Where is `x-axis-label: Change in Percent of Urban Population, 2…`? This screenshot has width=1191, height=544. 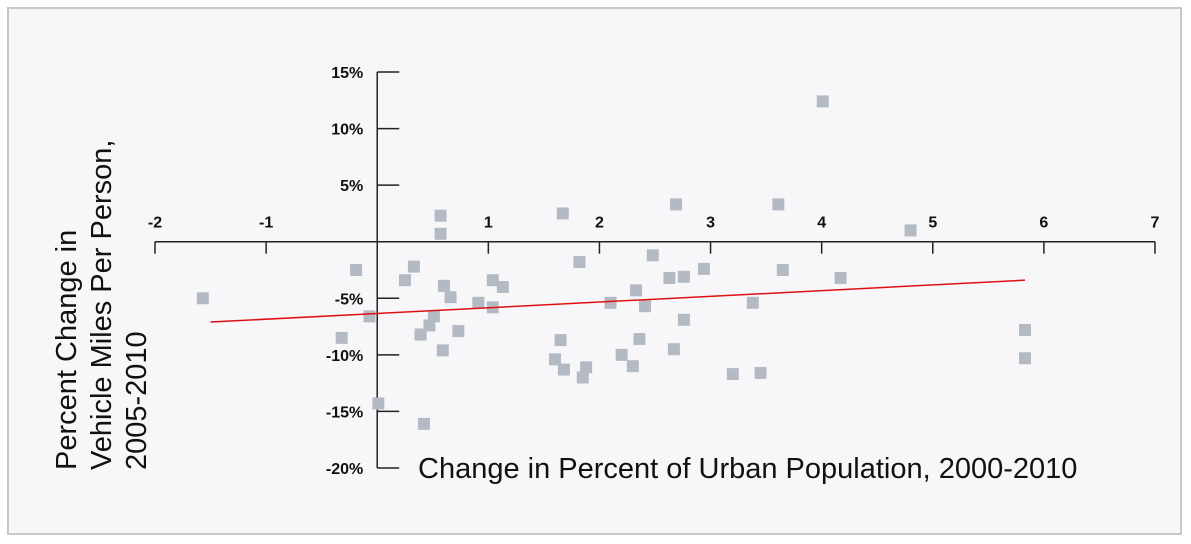
x-axis-label: Change in Percent of Urban Population, 2… is located at coordinates (747, 469).